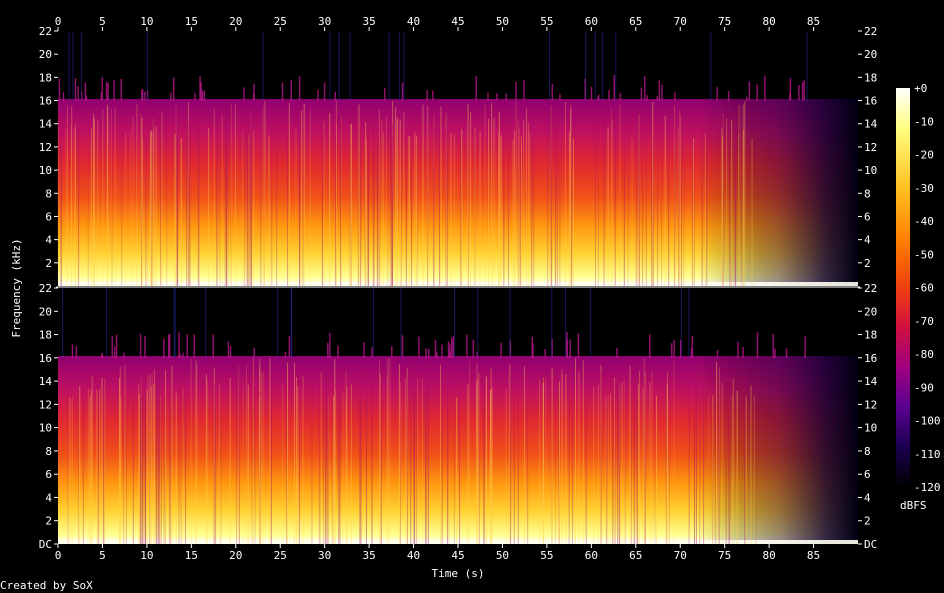  I want to click on x-tick-label-top: 0, so click(58, 21).